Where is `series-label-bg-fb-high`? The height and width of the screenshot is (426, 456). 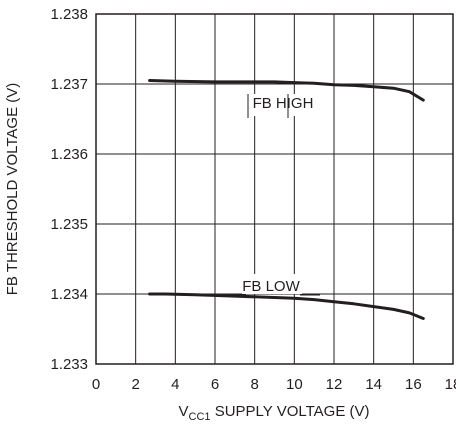
series-label-bg-fb-high is located at coordinates (283, 105).